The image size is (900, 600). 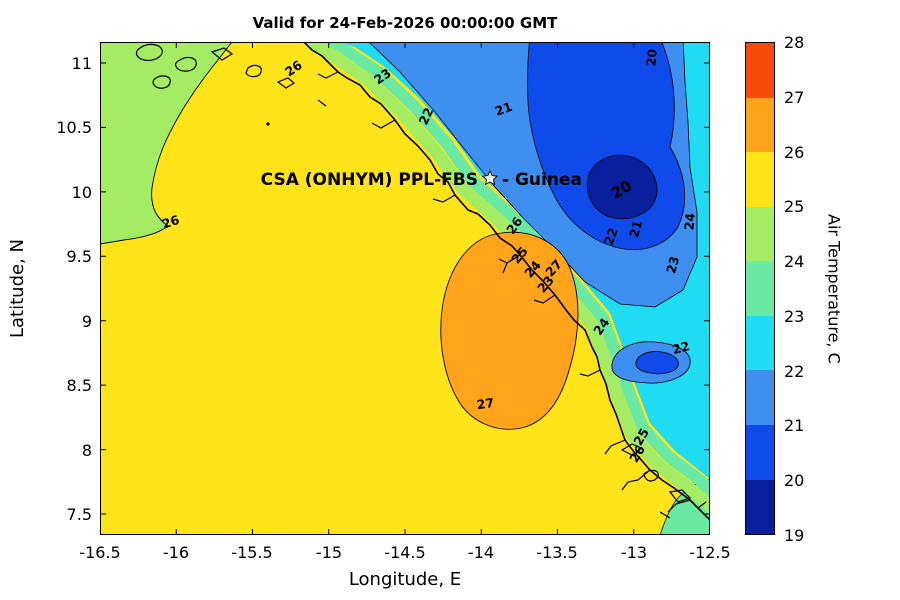 I want to click on colorbar-tick-label: 24, so click(x=794, y=261).